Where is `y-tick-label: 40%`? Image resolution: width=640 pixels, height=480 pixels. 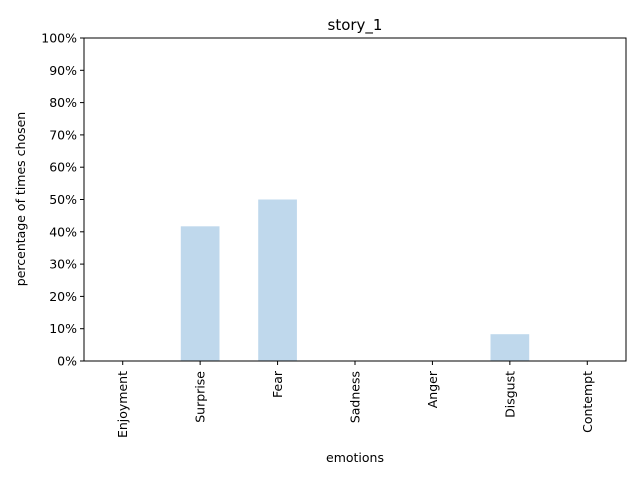
y-tick-label: 40% is located at coordinates (63, 231).